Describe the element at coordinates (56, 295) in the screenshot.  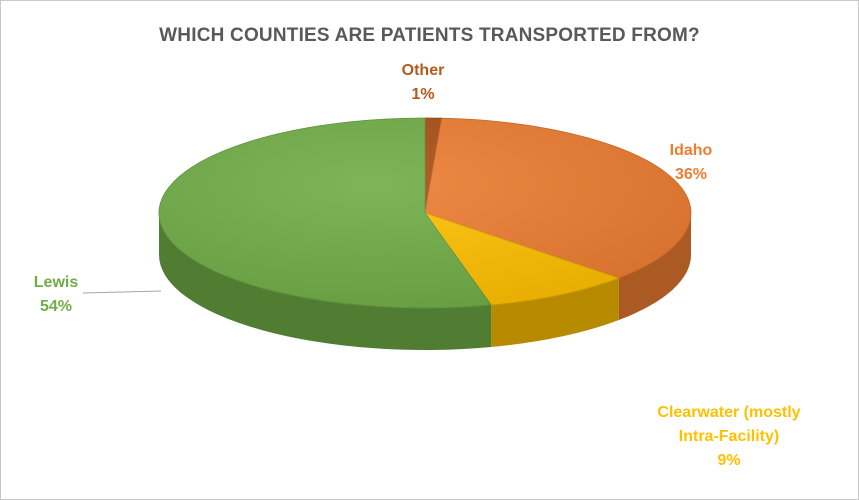
I see `slice-label-lewis: Lewis 54%` at that location.